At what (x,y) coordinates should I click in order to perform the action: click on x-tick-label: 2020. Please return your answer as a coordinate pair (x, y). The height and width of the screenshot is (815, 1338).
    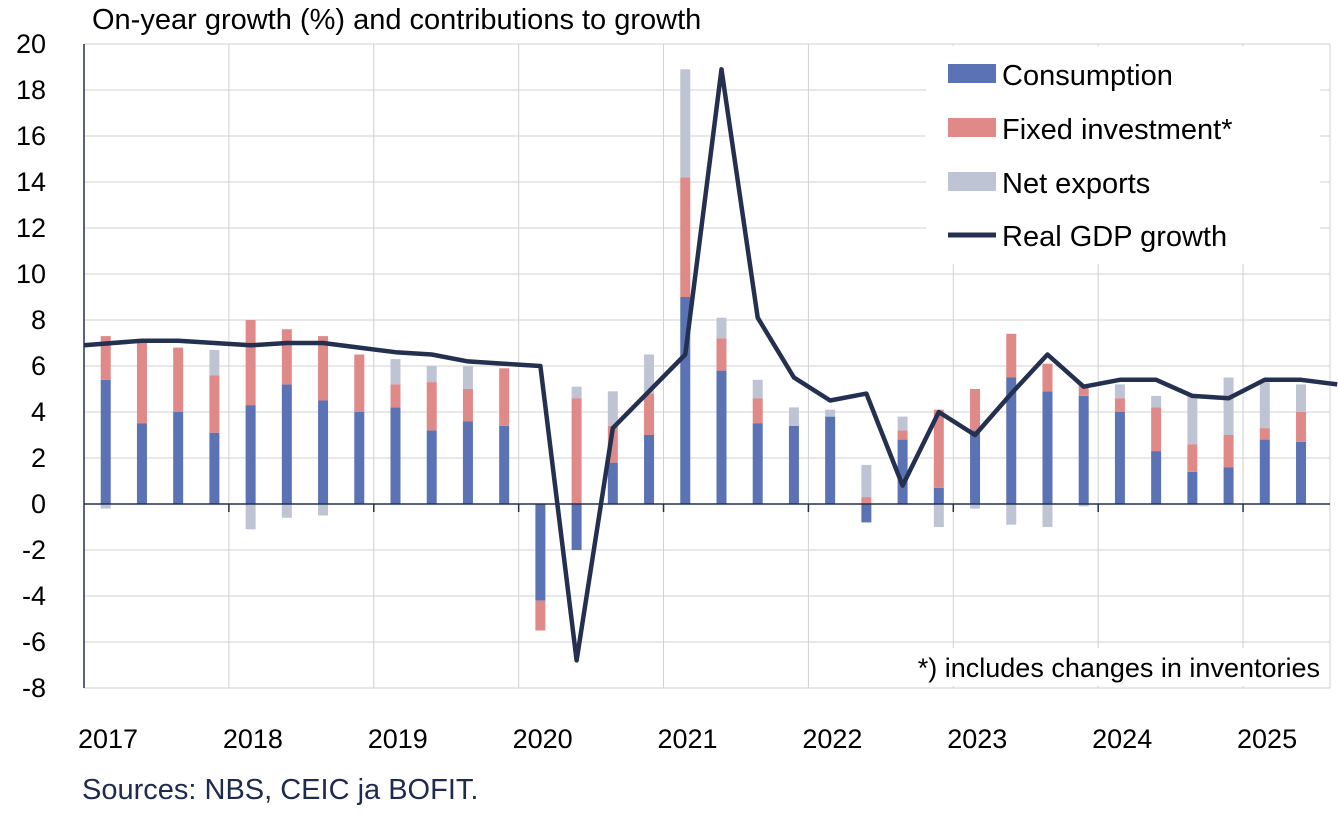
    Looking at the image, I should click on (543, 739).